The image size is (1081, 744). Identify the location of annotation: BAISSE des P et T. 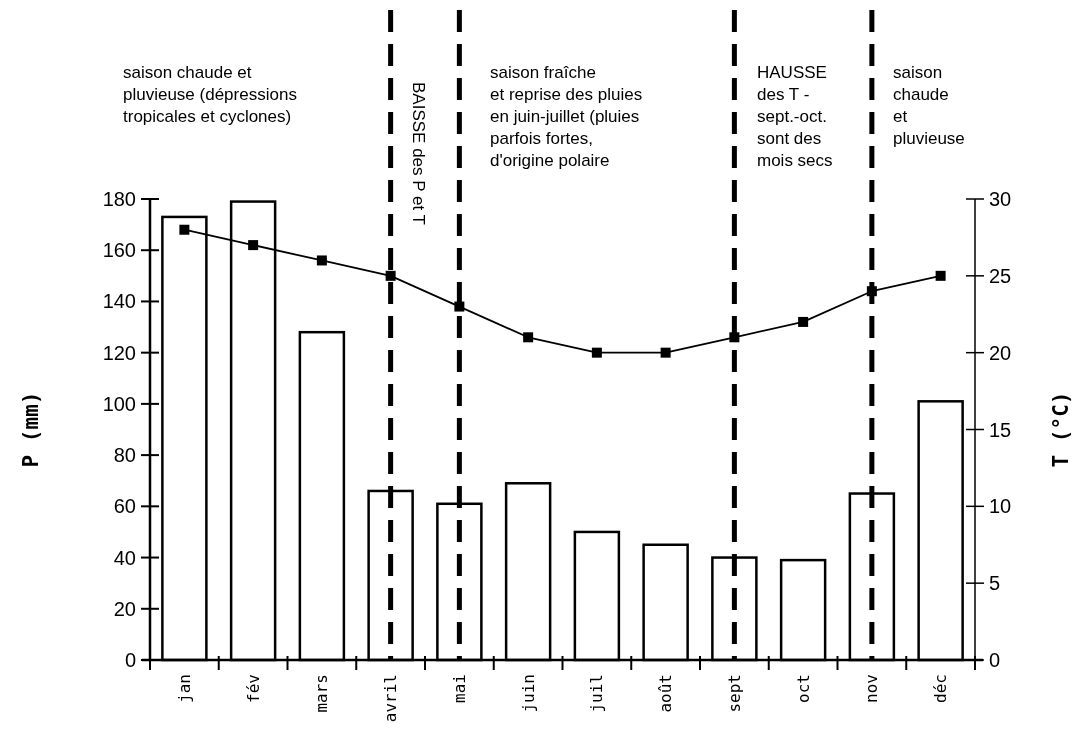
(418, 154).